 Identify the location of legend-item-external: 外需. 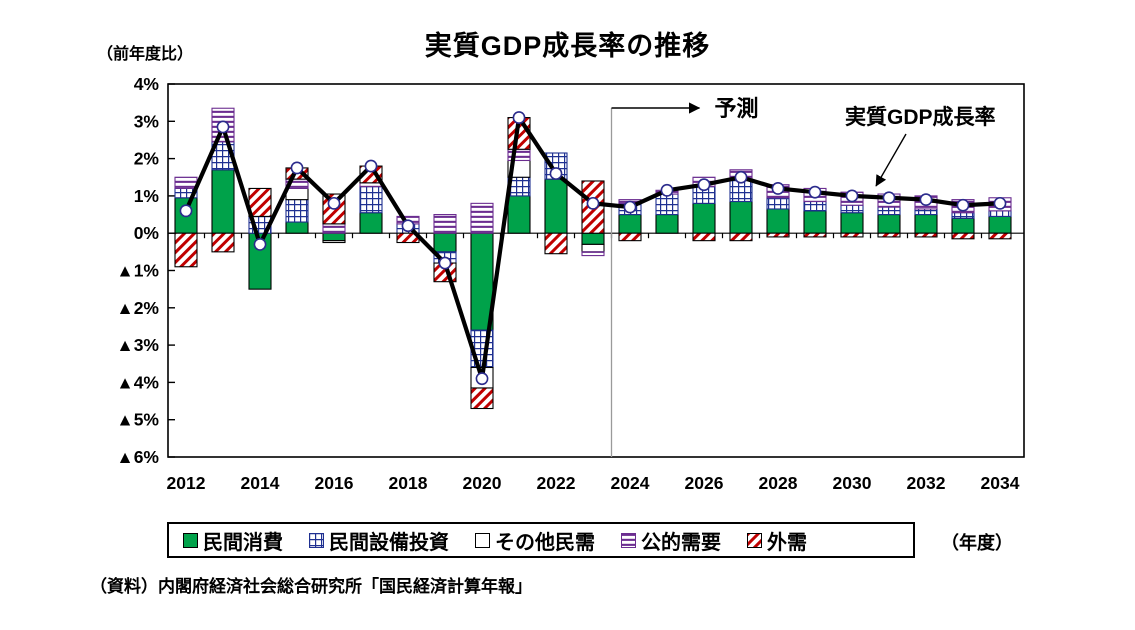
(777, 540).